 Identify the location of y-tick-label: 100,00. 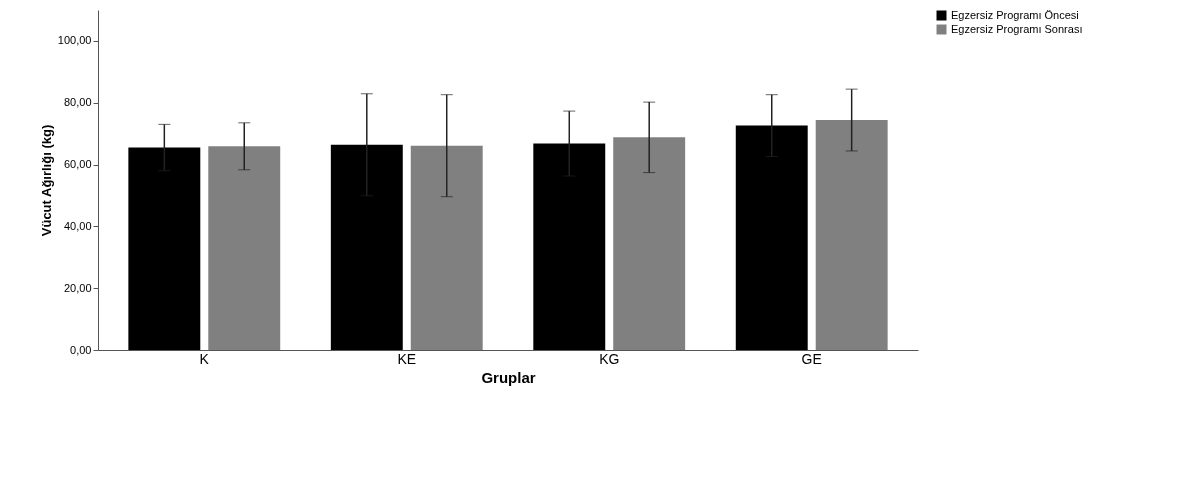
(74, 40).